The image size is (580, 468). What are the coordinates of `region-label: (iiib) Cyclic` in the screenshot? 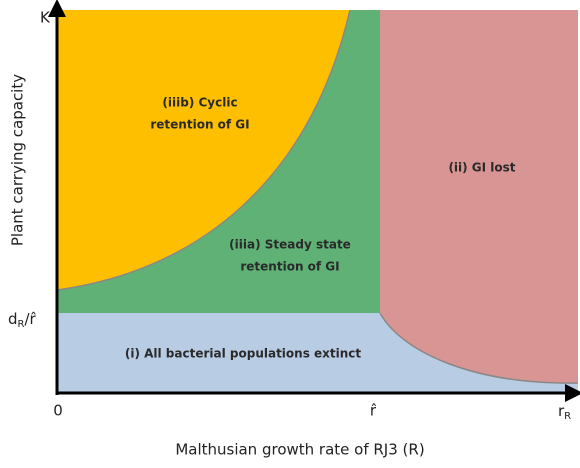 It's located at (199, 103).